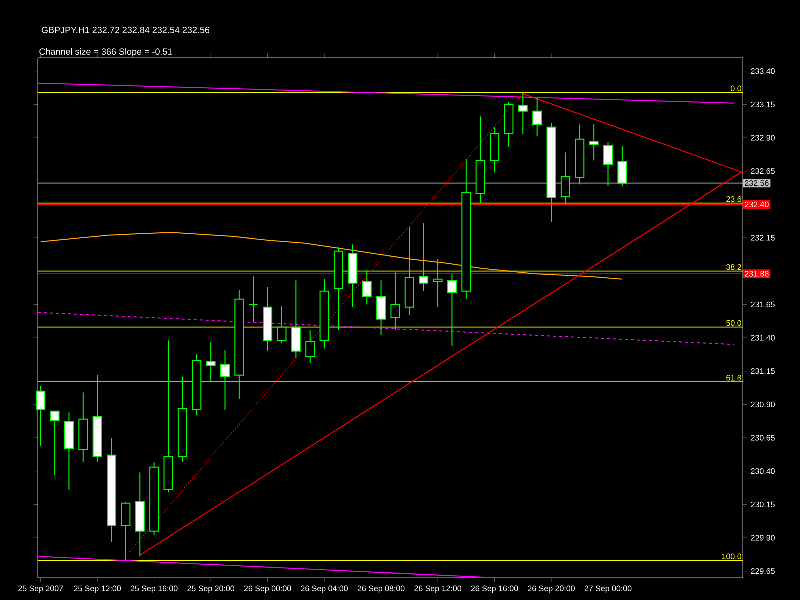 The height and width of the screenshot is (600, 800). What do you see at coordinates (98, 590) in the screenshot?
I see `x-tick-label: 25 Sep 12:00` at bounding box center [98, 590].